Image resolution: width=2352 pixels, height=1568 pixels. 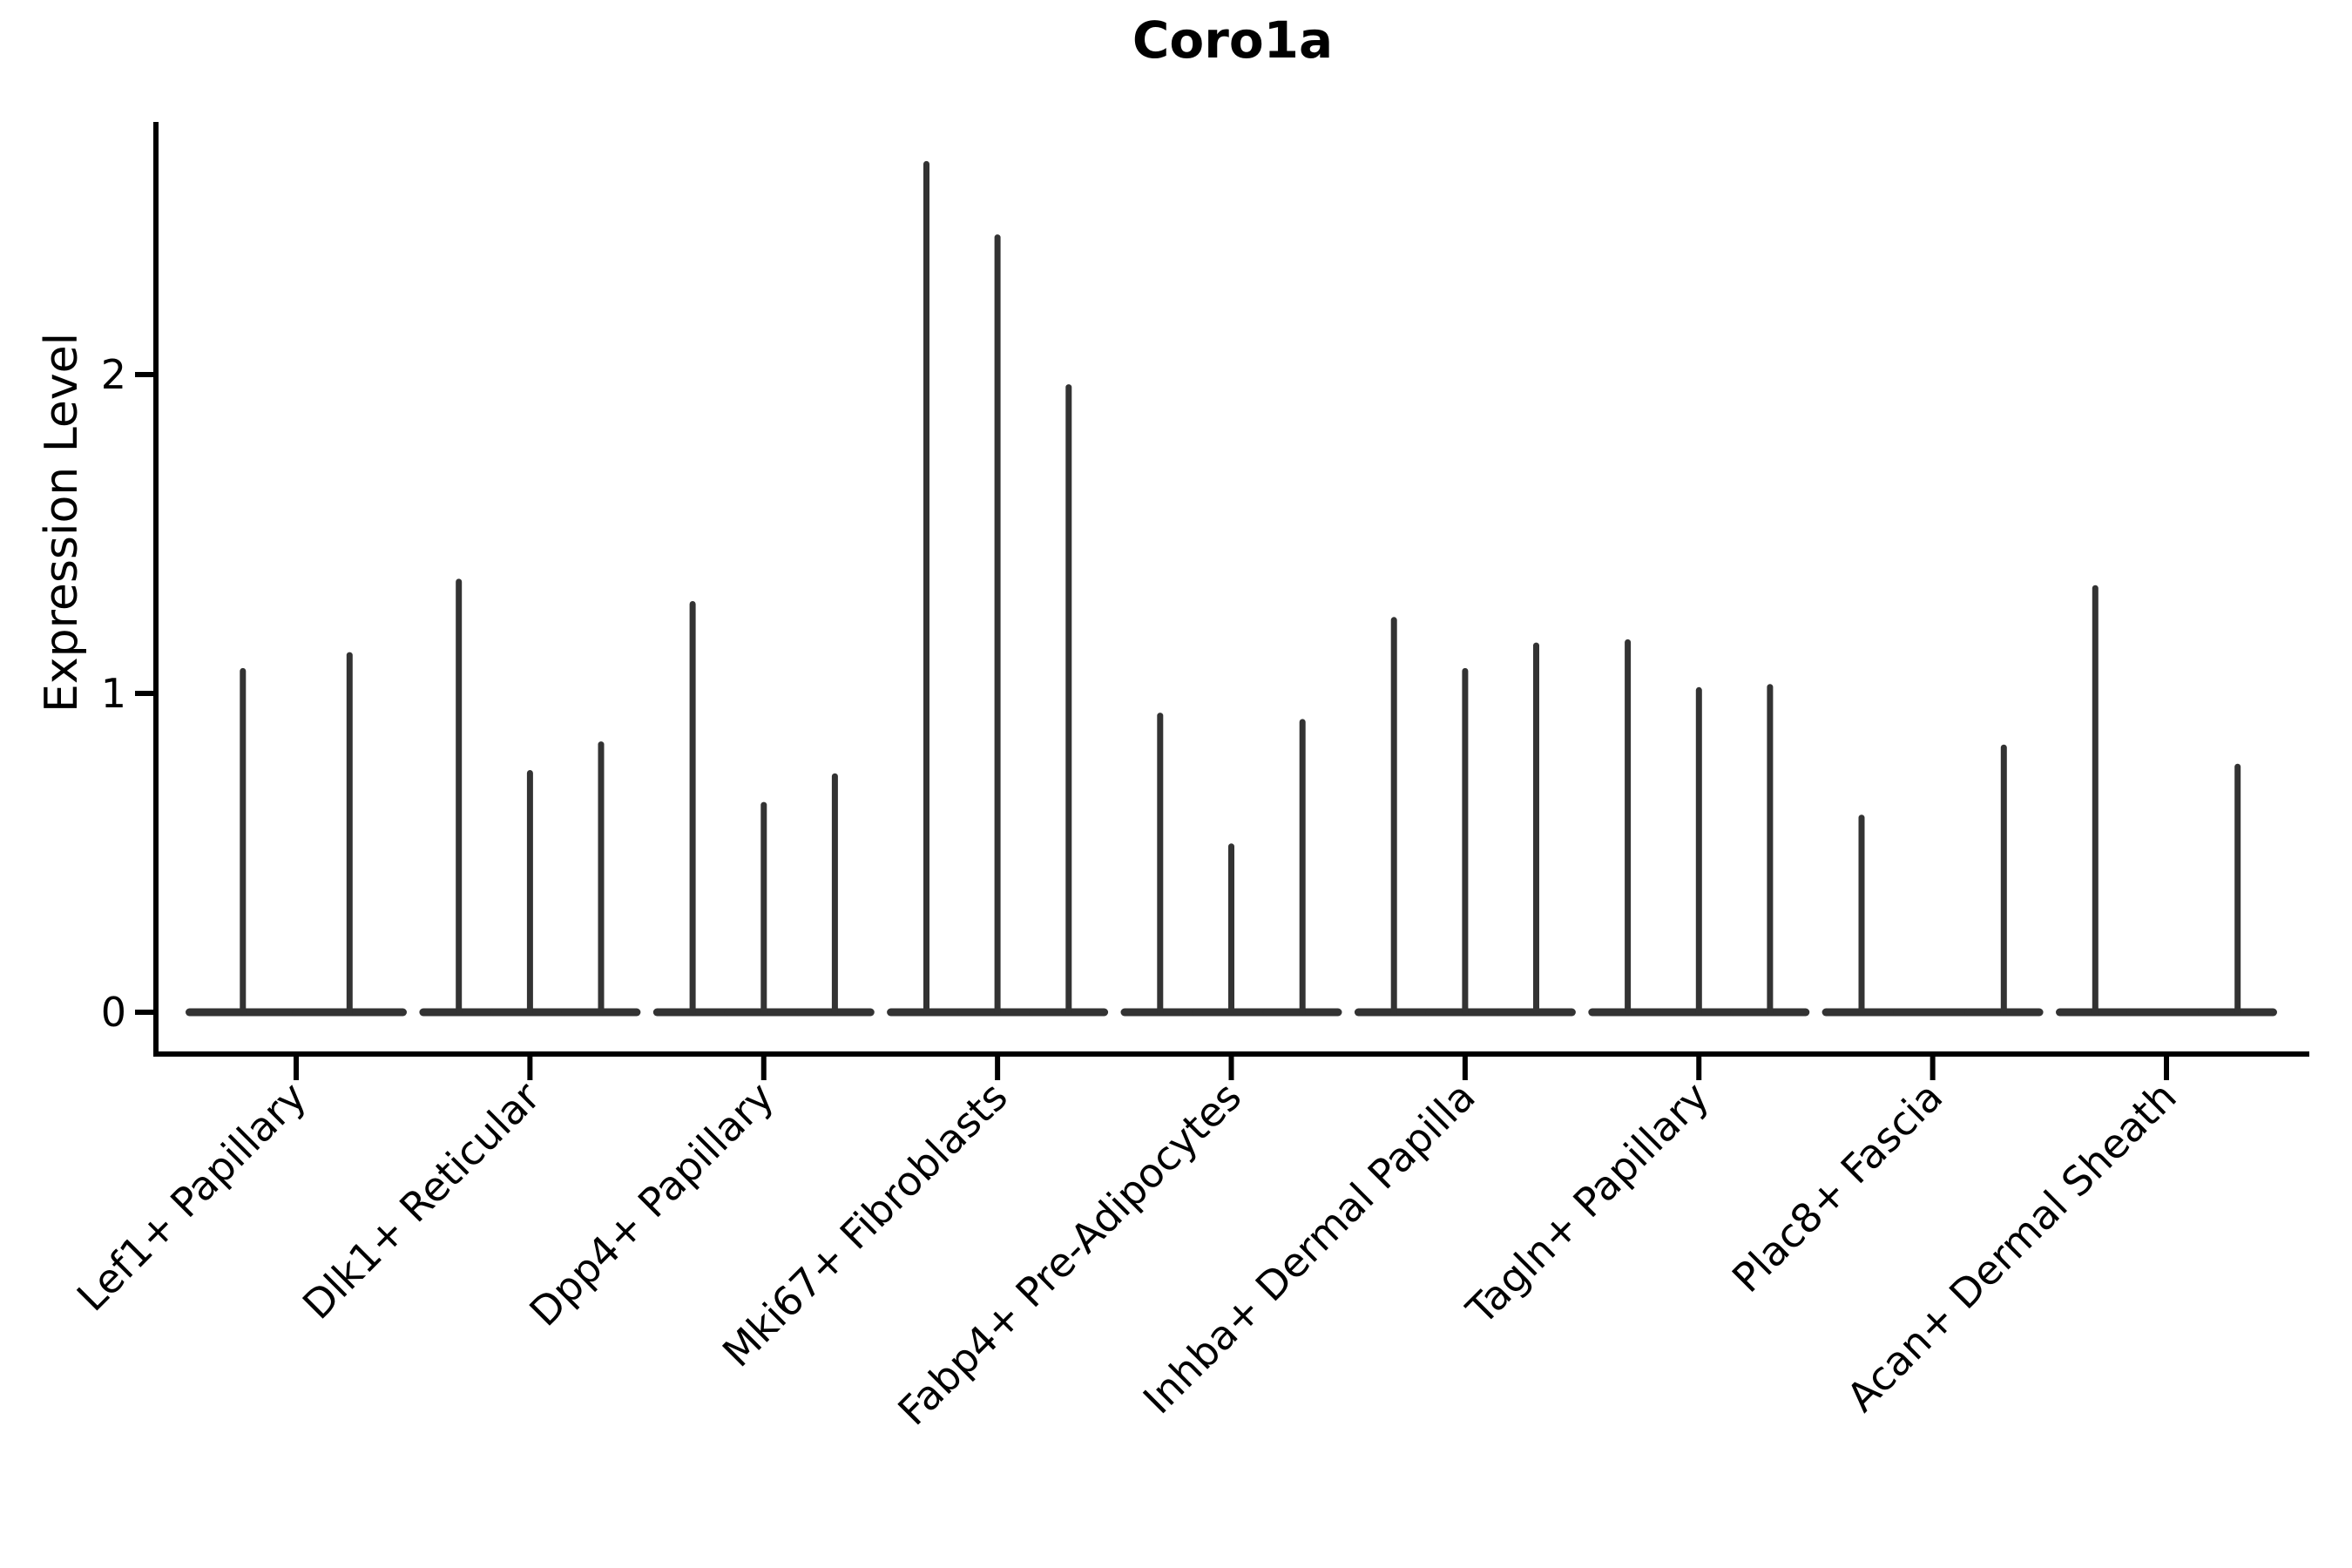 What do you see at coordinates (62, 523) in the screenshot?
I see `y-axis-label: Expression Level` at bounding box center [62, 523].